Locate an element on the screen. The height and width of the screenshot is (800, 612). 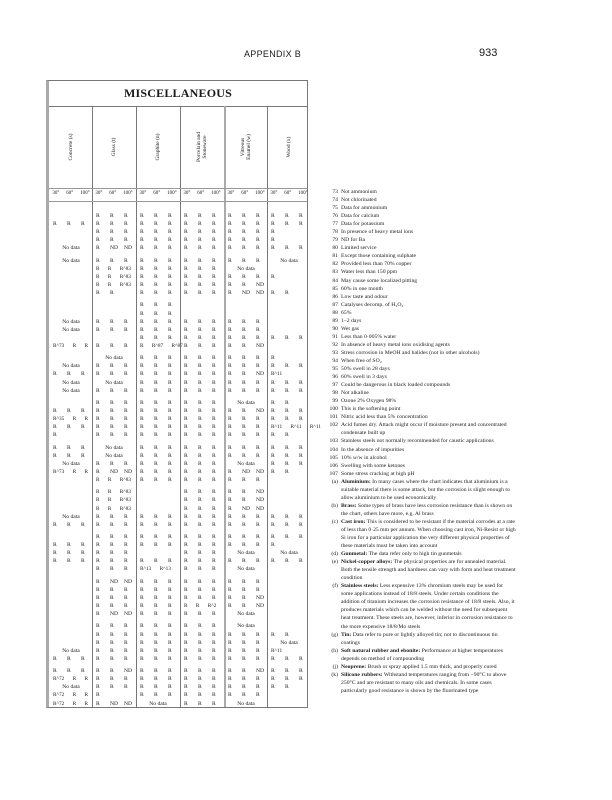
footnote-number: (e) is located at coordinates (334, 562).